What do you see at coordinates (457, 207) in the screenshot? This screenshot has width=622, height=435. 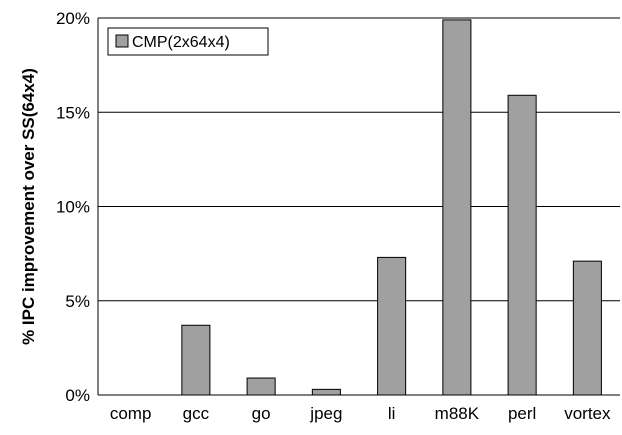 I see `bar-m88K` at bounding box center [457, 207].